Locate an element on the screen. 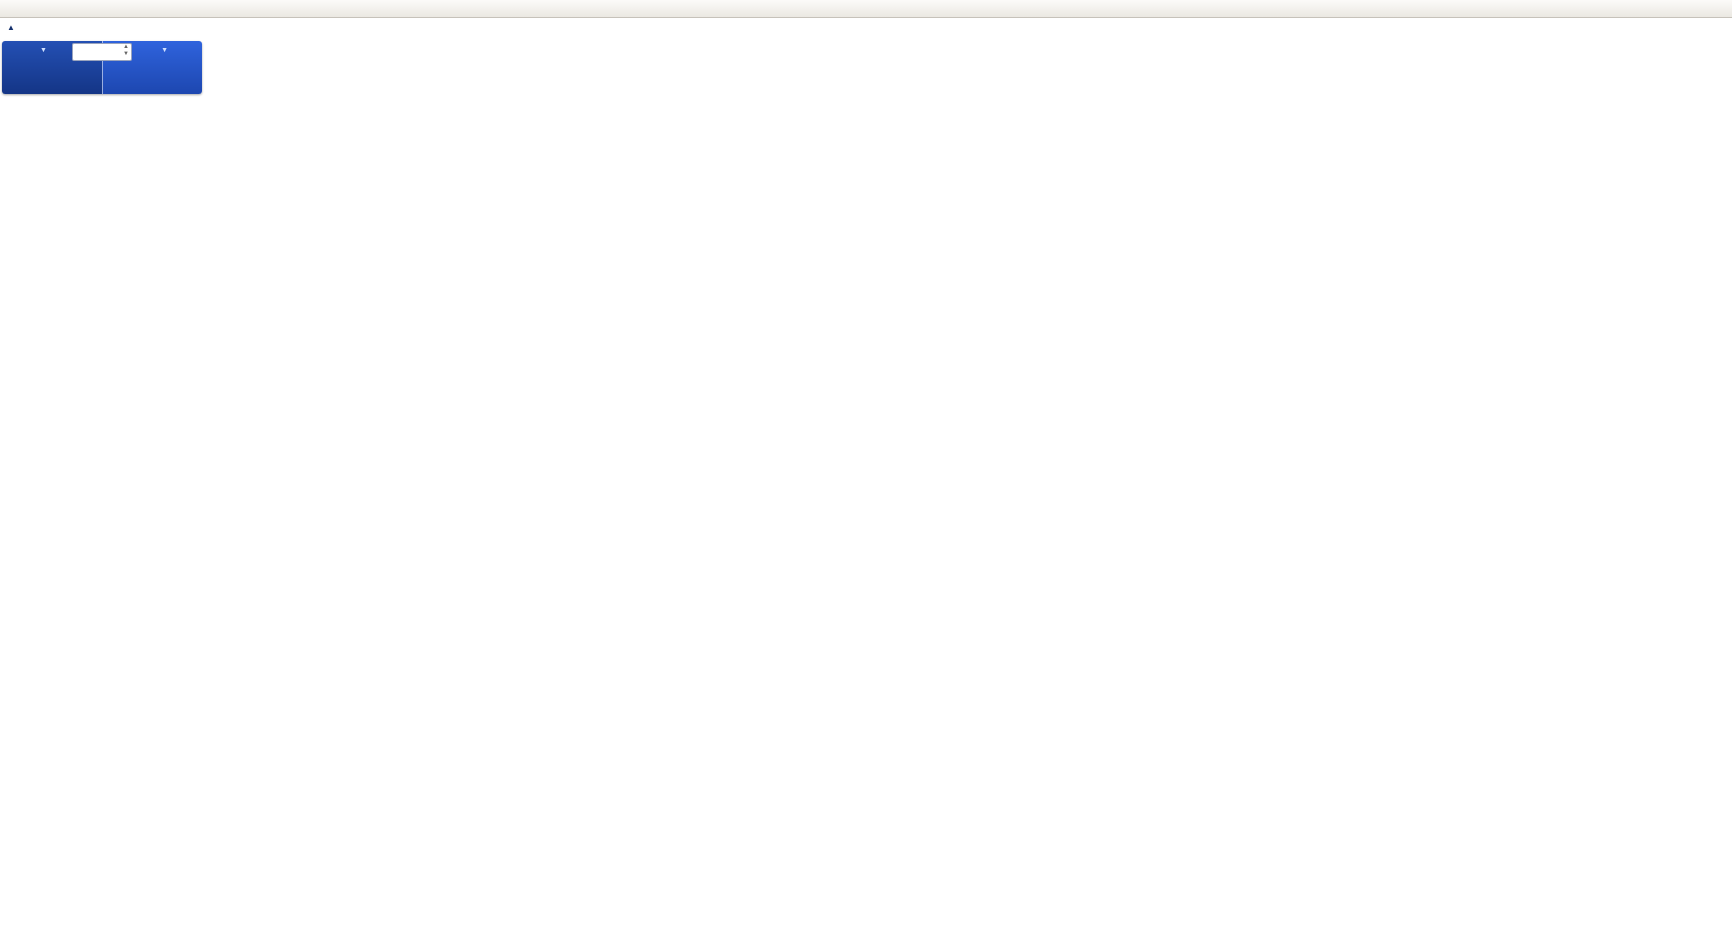 This screenshot has width=1732, height=940. chart-title-bar: ▲ is located at coordinates (17, 27).